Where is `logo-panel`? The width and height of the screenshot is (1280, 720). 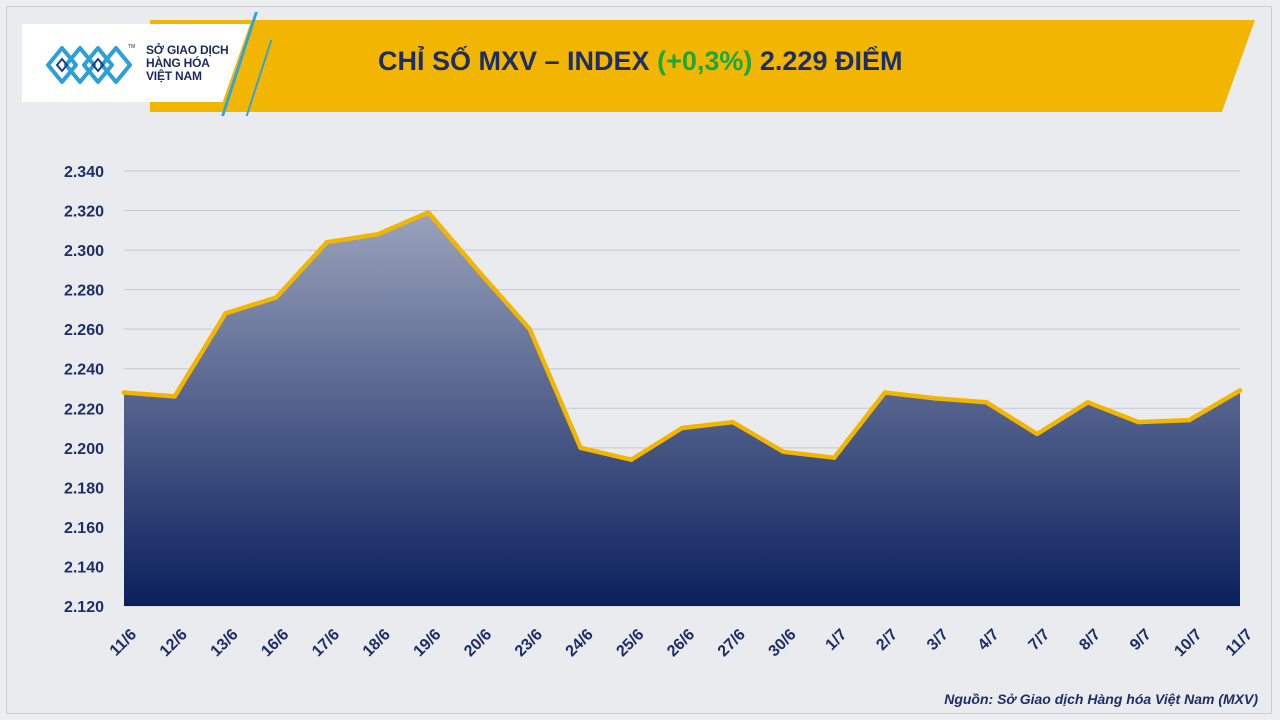 logo-panel is located at coordinates (136, 63).